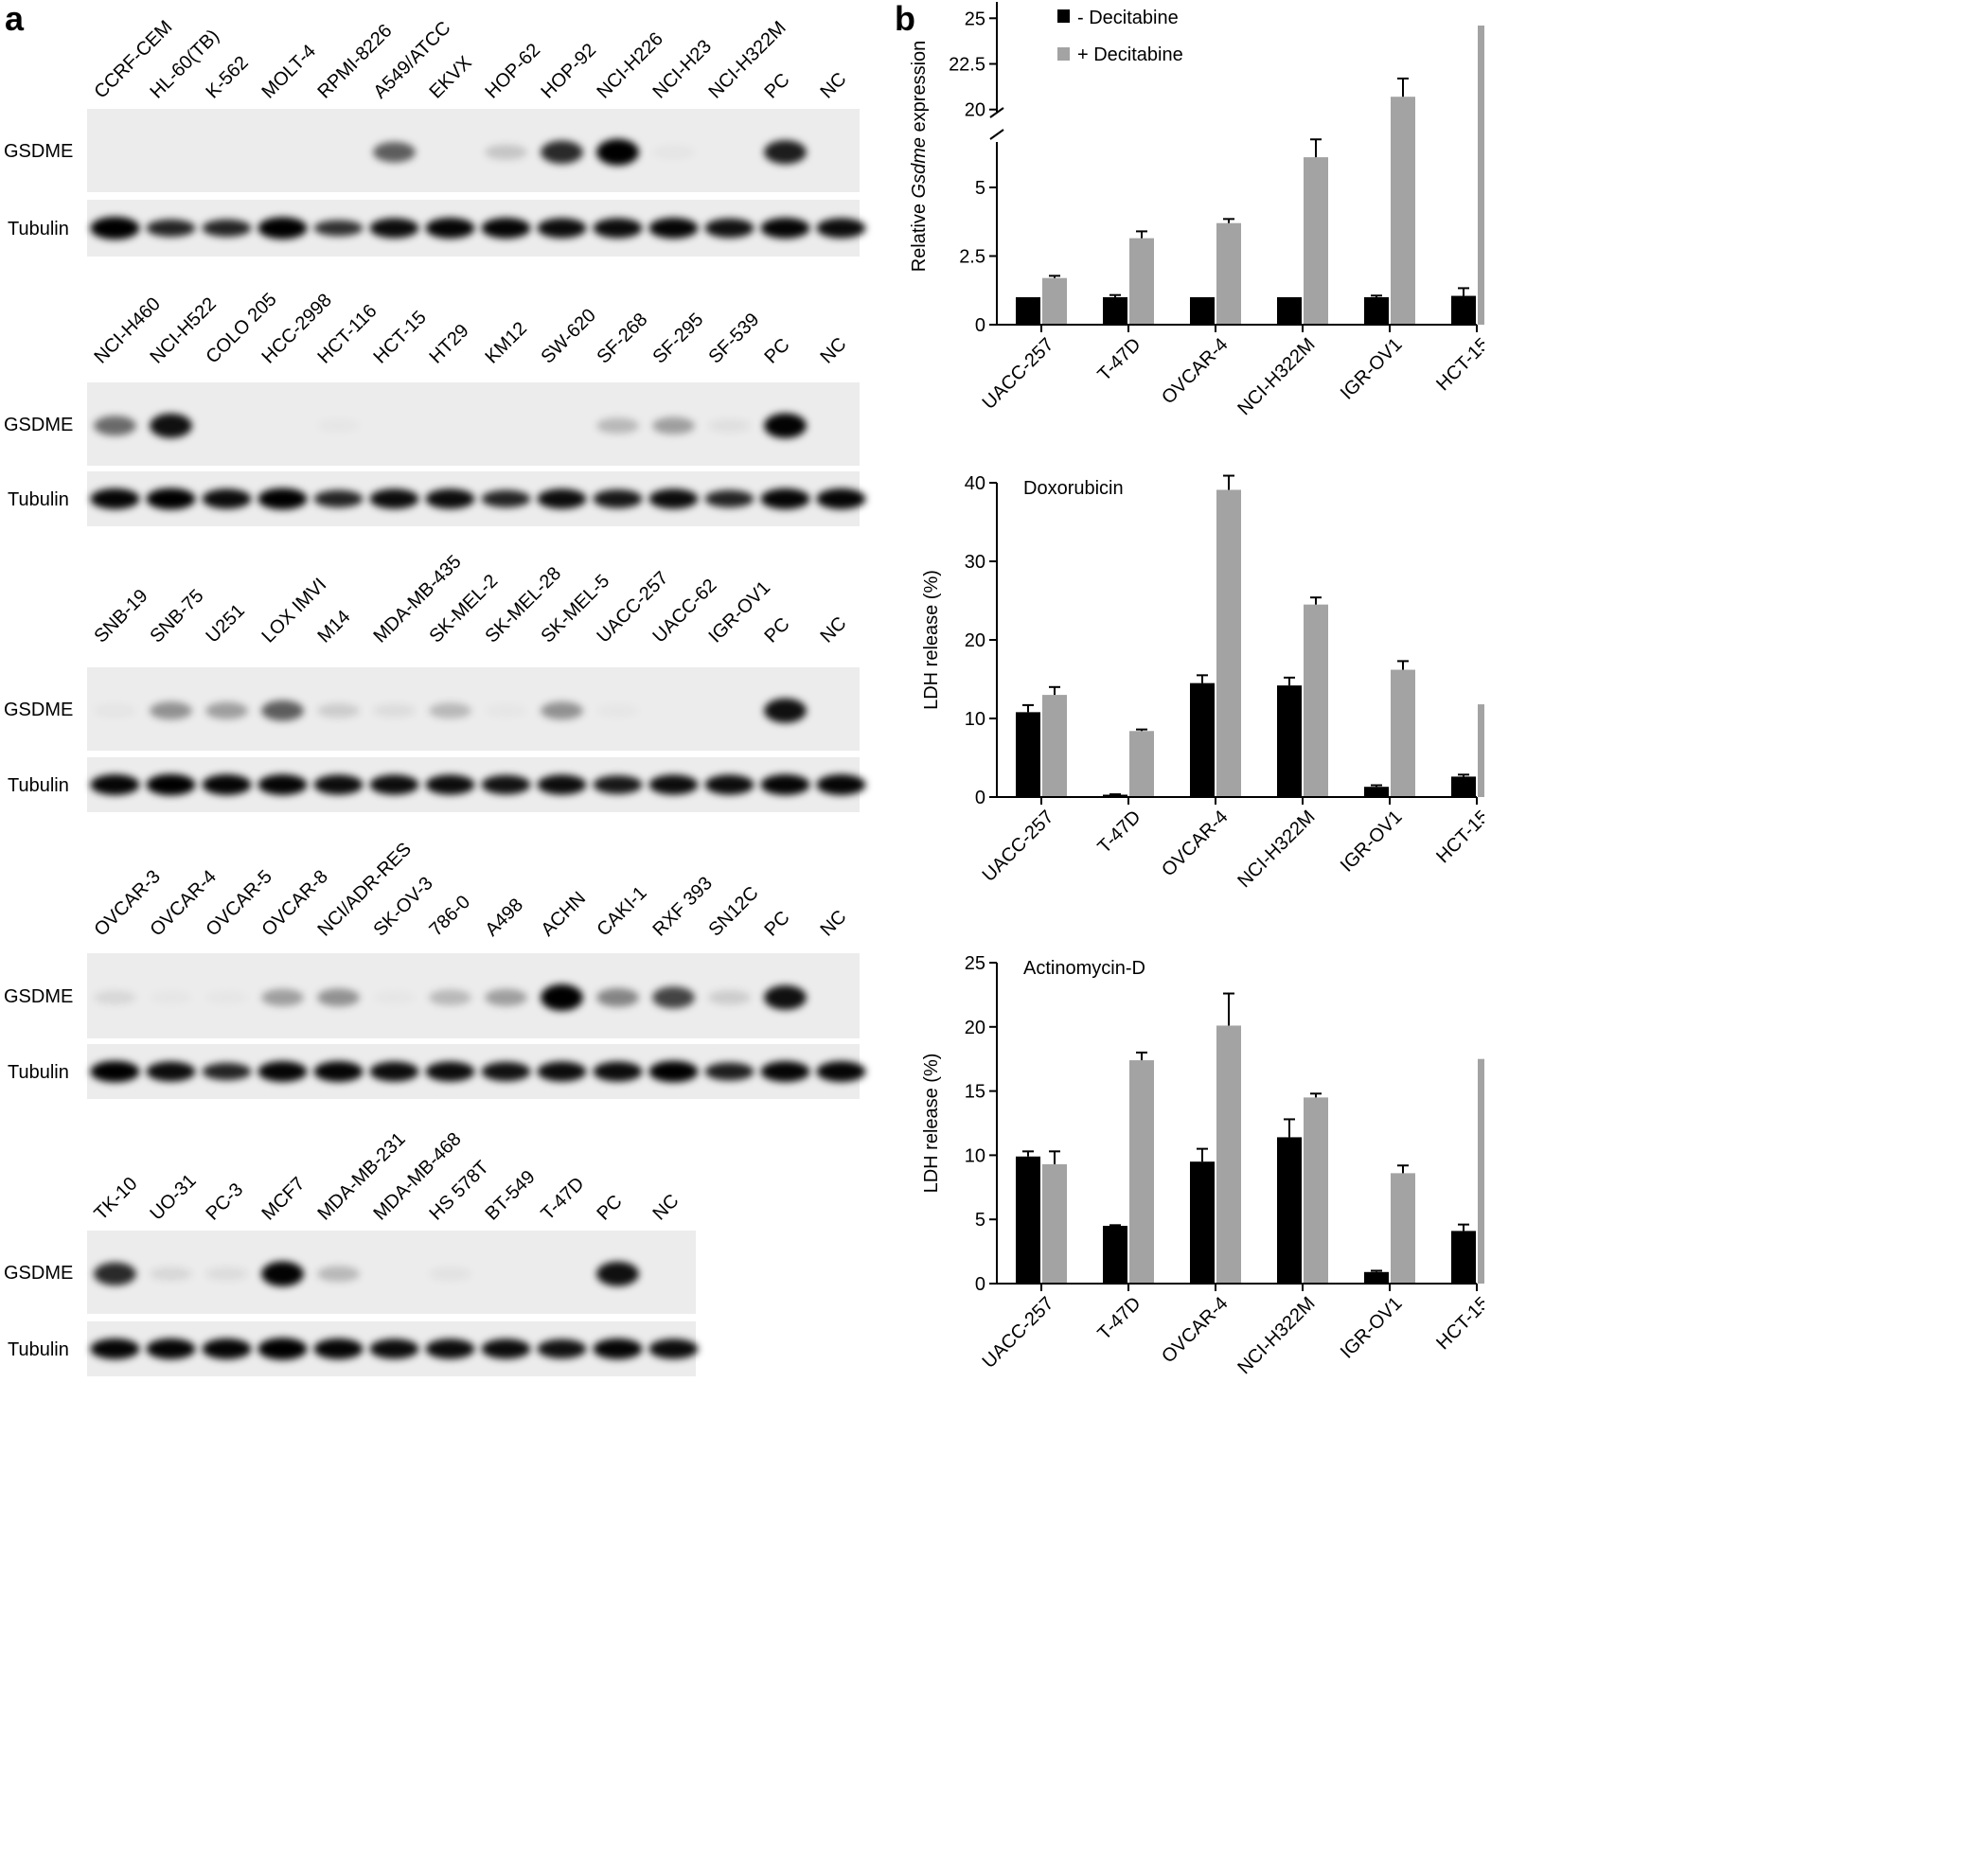 This screenshot has height=1861, width=1988. What do you see at coordinates (510, 1195) in the screenshot?
I see `lane-label: BT-549` at bounding box center [510, 1195].